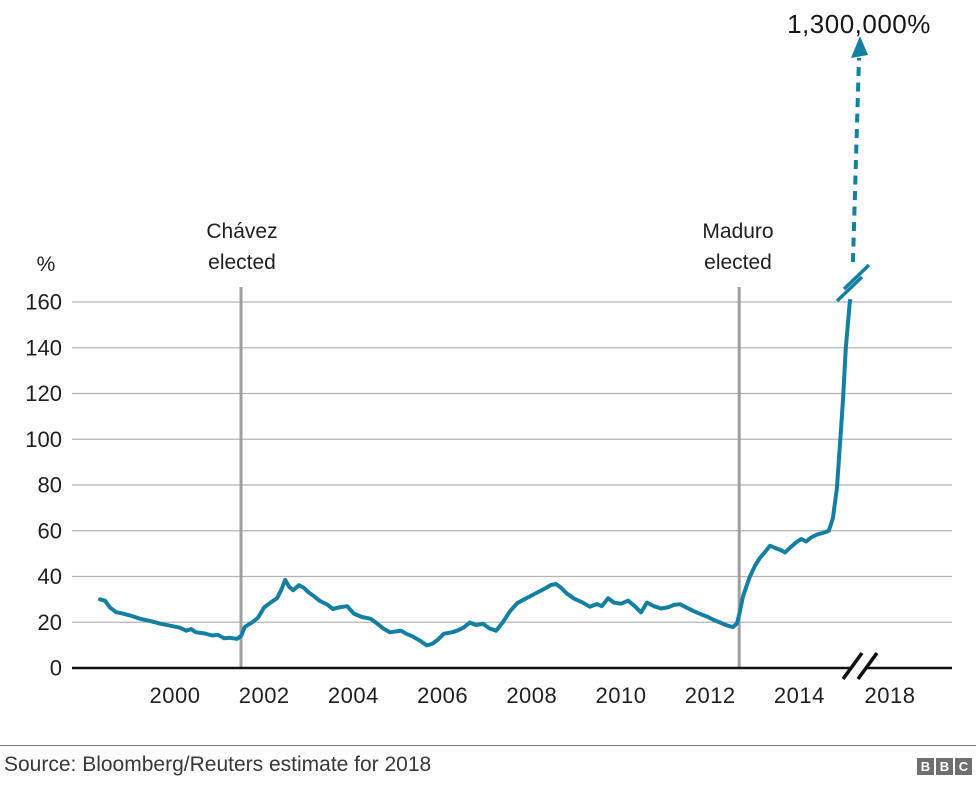  Describe the element at coordinates (175, 695) in the screenshot. I see `x-tick-label-2000: 2000` at that location.